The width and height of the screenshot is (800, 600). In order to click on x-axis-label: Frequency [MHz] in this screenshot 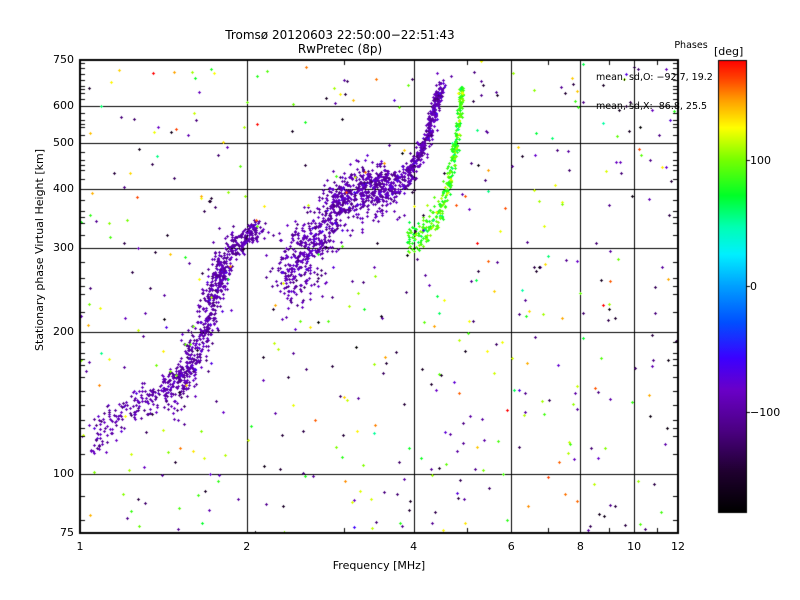, I will do `click(379, 565)`.